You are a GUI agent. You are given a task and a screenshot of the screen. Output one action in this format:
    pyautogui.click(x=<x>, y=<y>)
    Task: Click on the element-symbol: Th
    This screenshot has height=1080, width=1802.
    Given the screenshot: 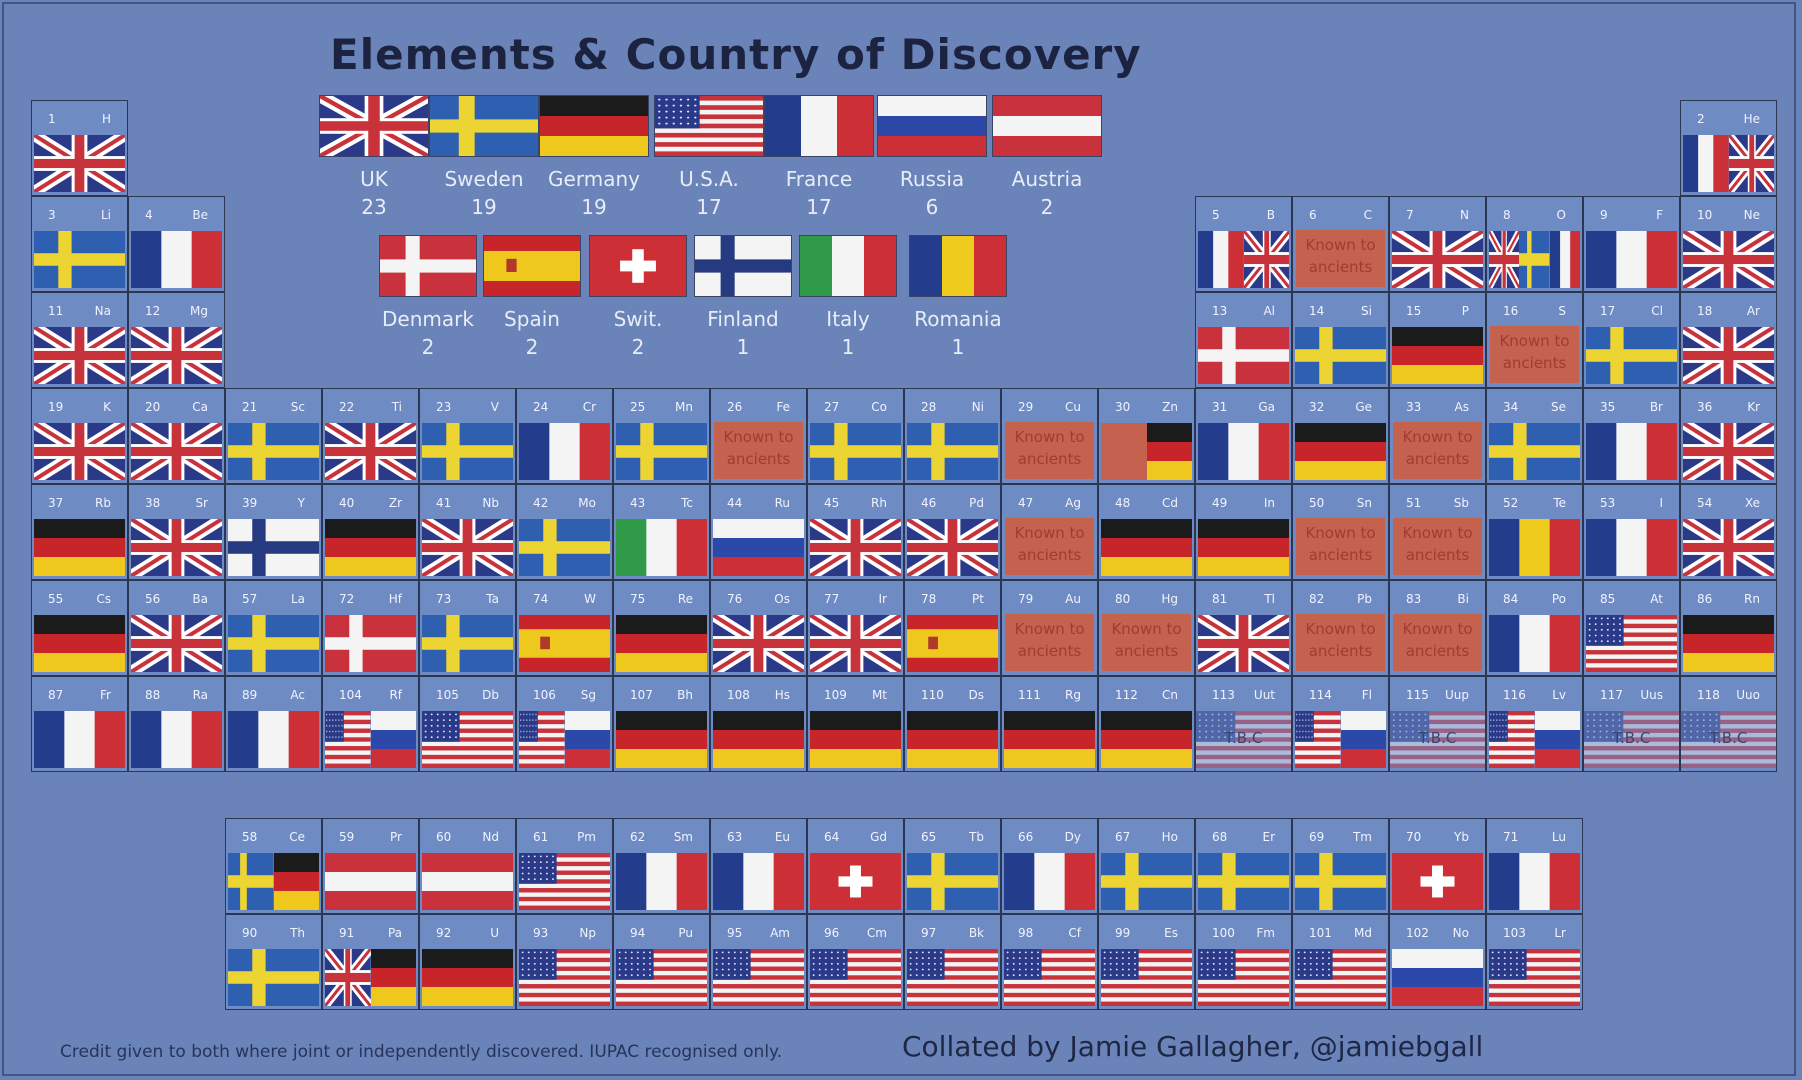 What is the action you would take?
    pyautogui.click(x=297, y=933)
    